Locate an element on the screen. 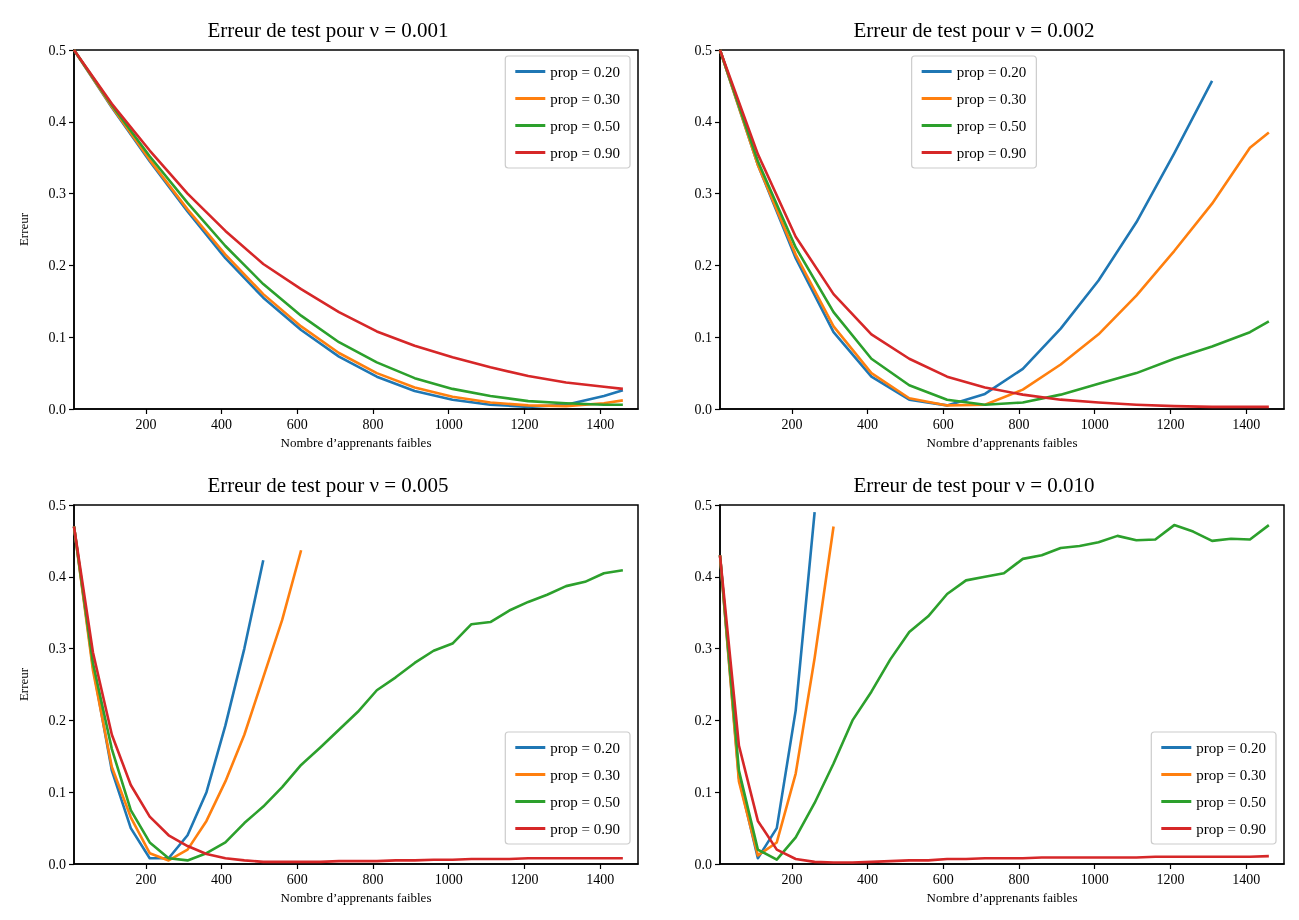 This screenshot has width=1299, height=920. chart-title: Erreur de test pour ν = 0.002 is located at coordinates (974, 29).